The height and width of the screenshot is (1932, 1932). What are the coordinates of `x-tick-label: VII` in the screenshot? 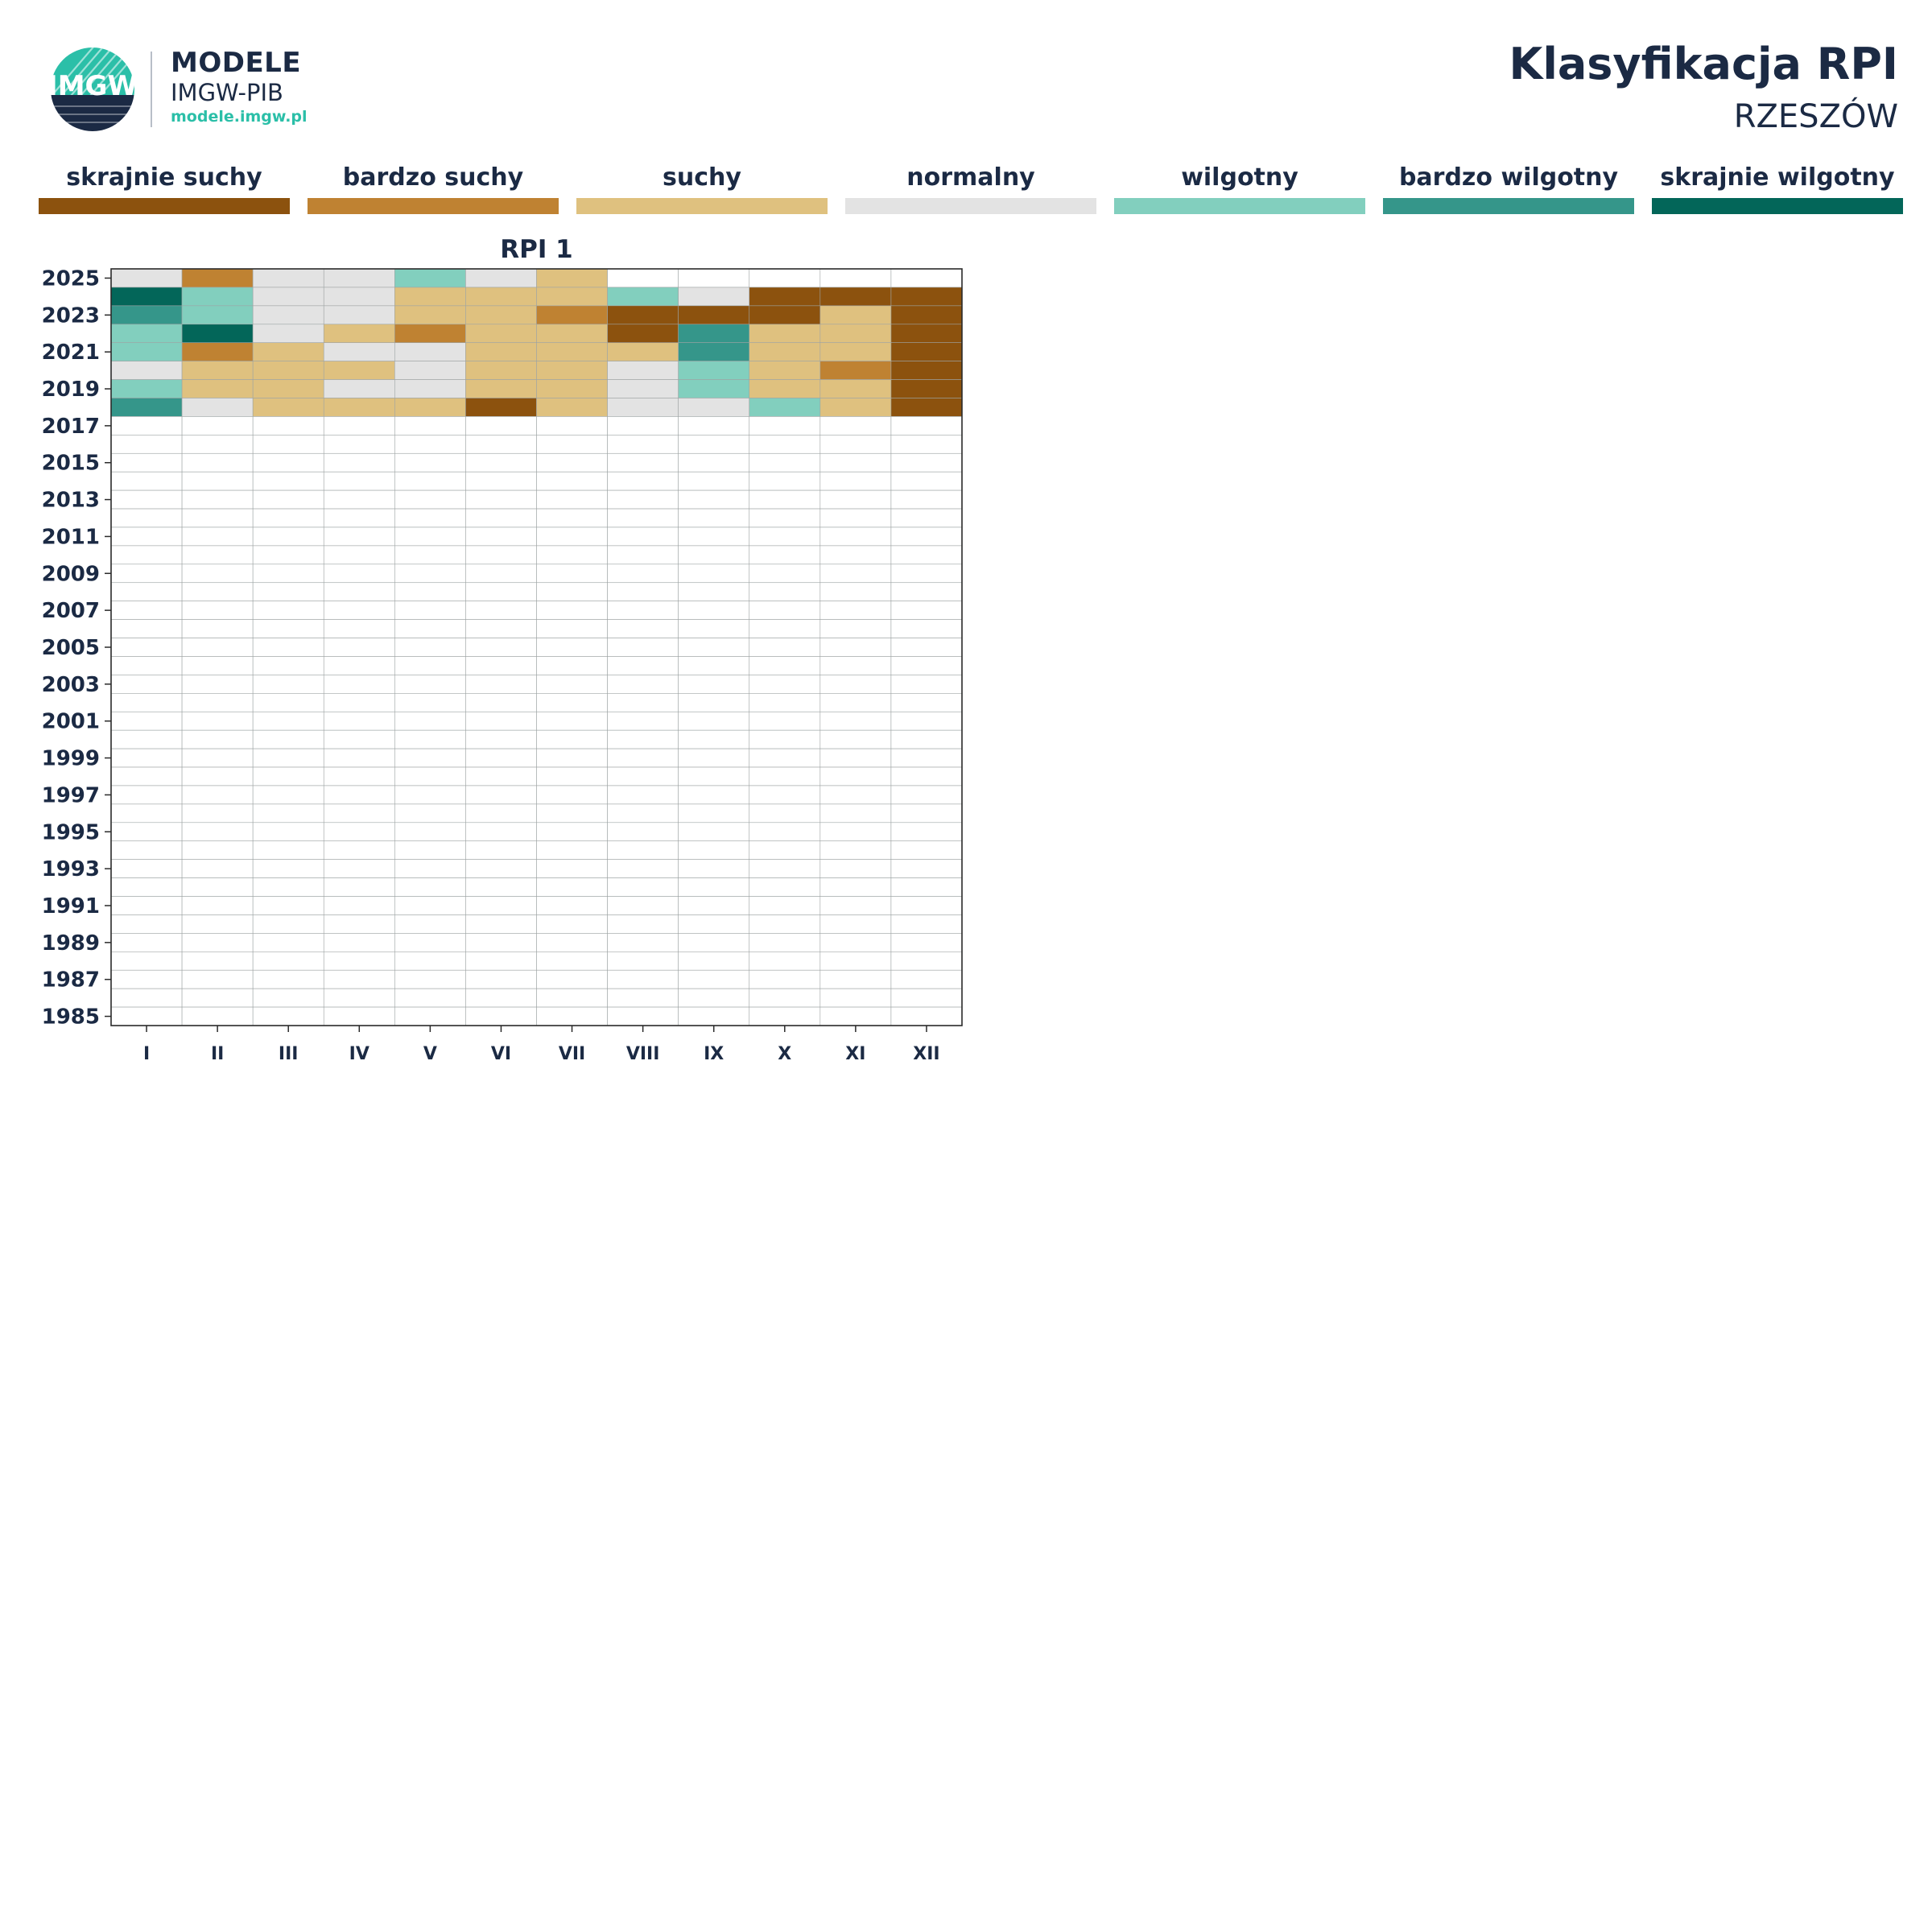 It's located at (572, 1054).